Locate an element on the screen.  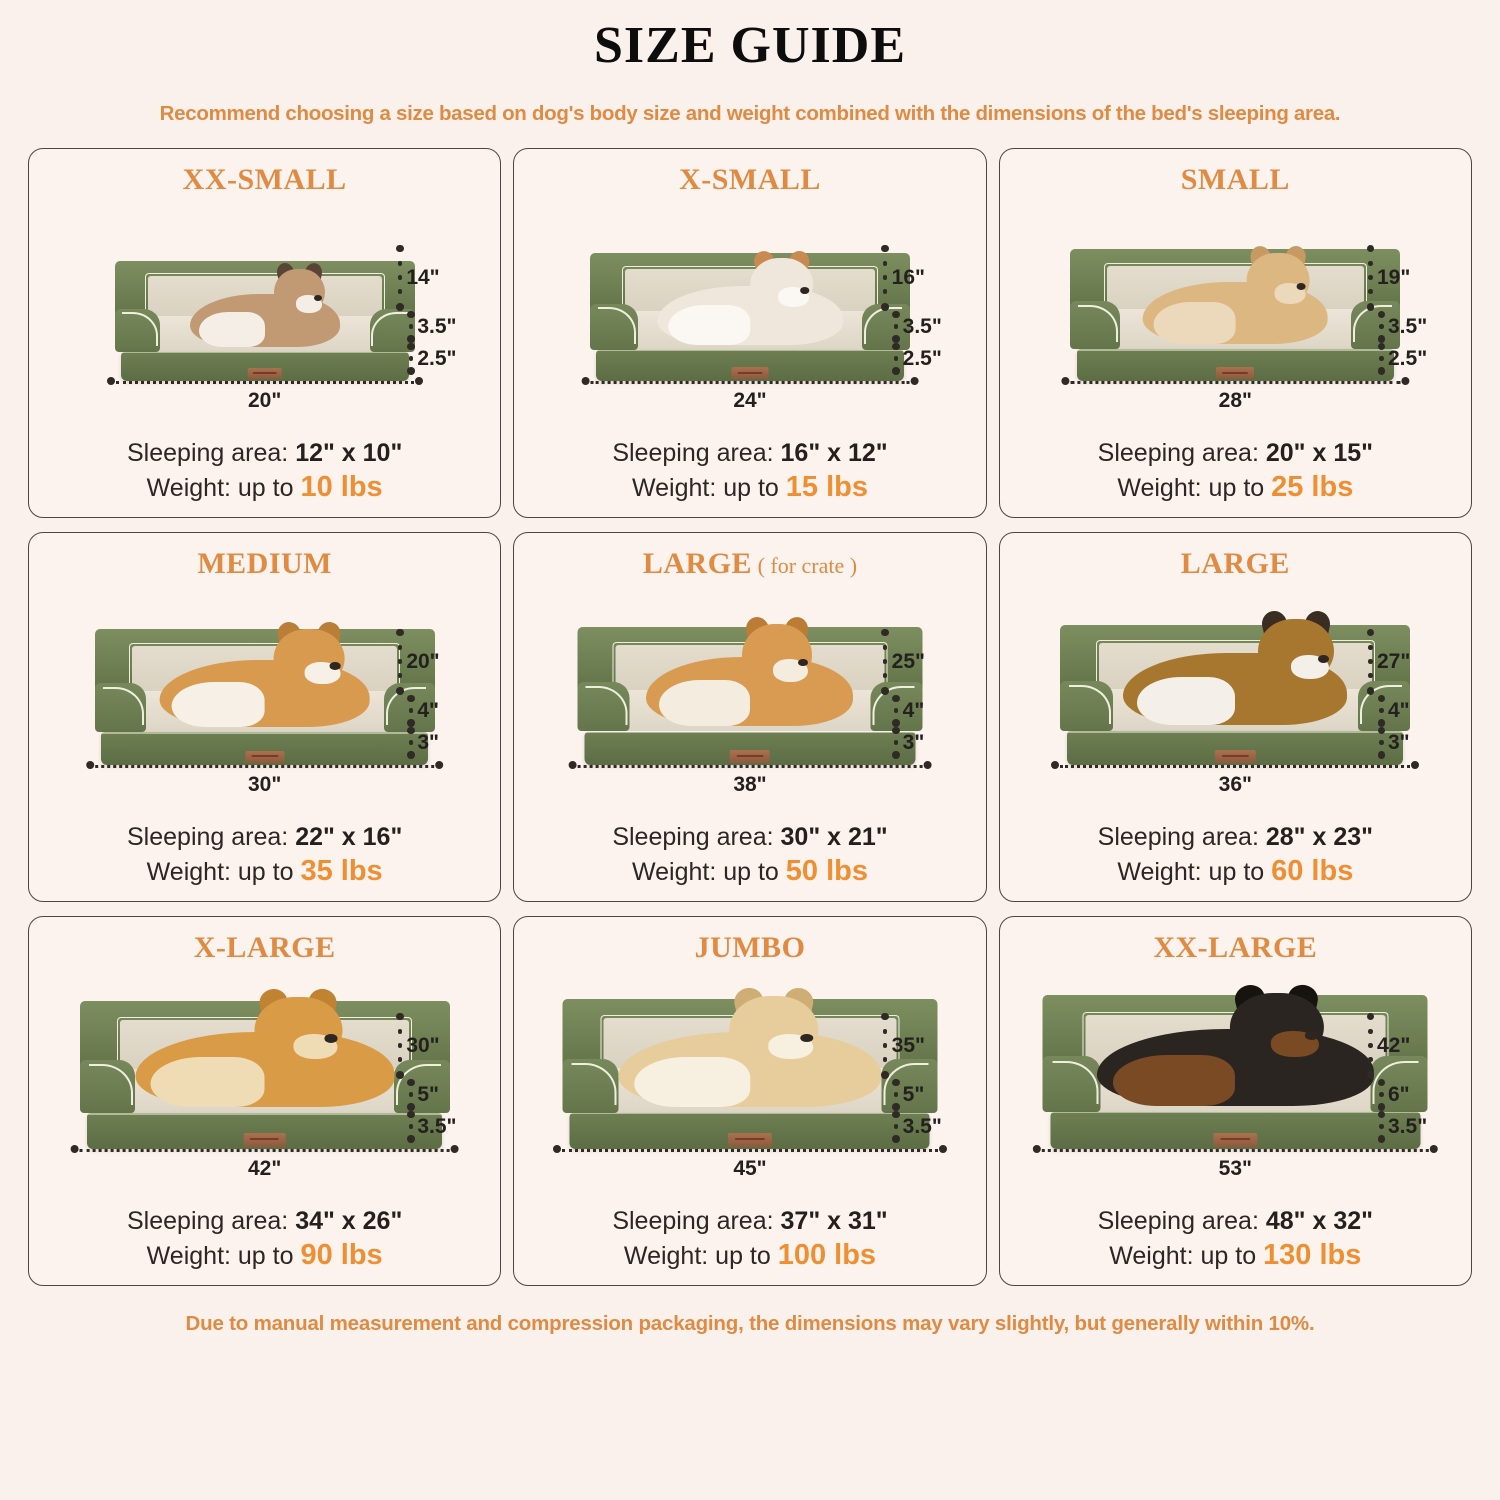
width-dimension-callout: 45" is located at coordinates (749, 1163).